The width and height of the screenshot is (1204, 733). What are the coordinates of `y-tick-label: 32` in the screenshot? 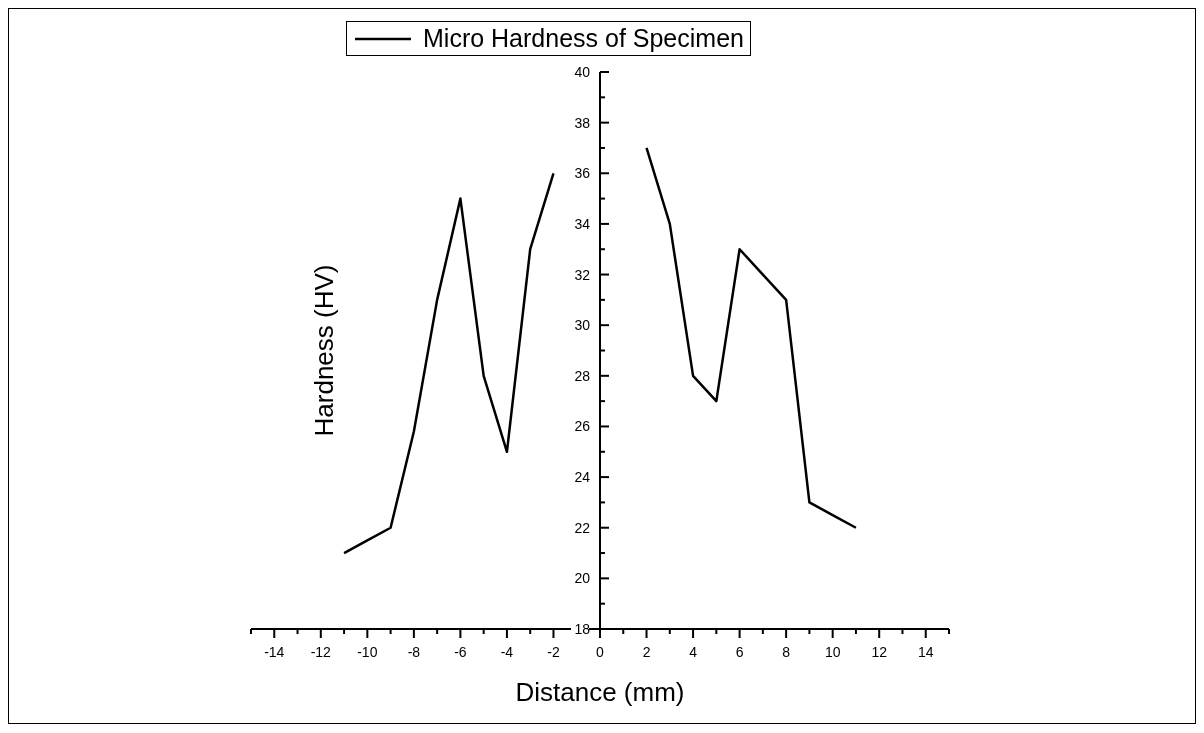 It's located at (582, 274).